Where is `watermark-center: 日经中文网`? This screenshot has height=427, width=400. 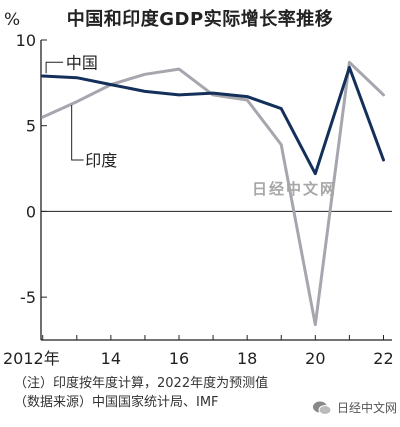 watermark-center: 日经中文网 is located at coordinates (295, 189).